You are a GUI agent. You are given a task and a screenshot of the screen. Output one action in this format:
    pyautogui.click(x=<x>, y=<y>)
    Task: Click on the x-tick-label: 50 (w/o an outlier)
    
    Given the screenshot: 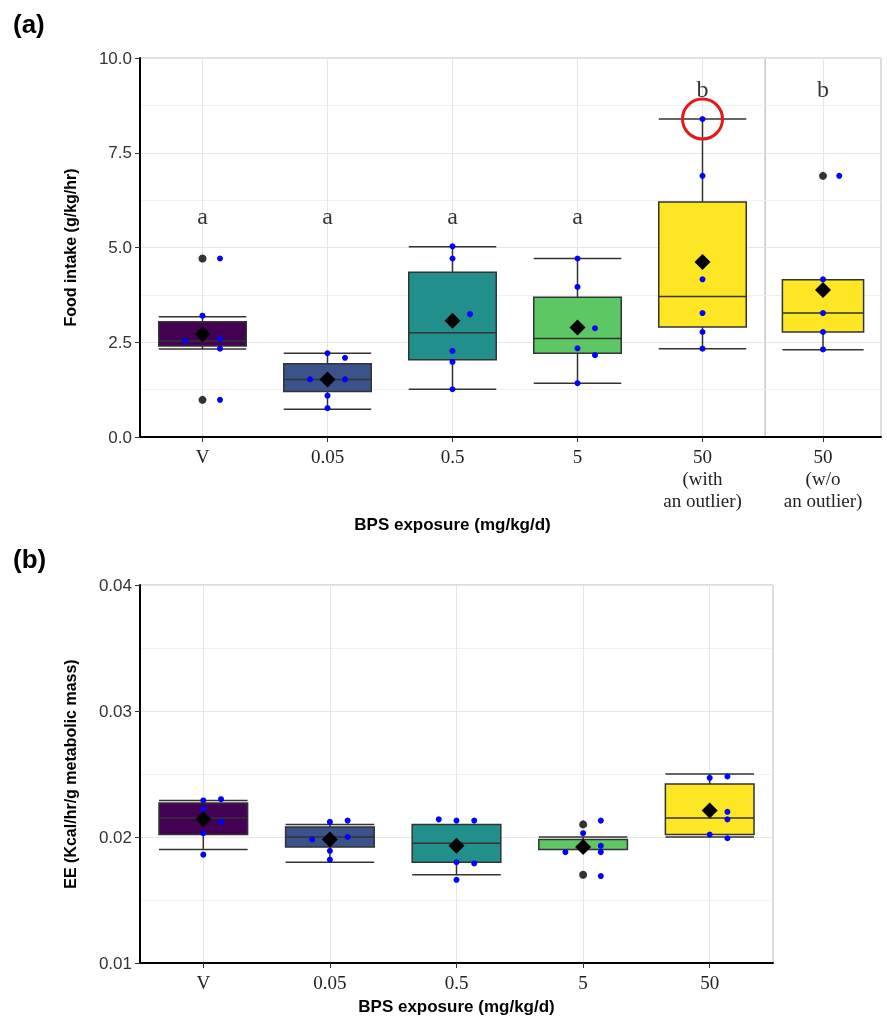 What is the action you would take?
    pyautogui.click(x=823, y=478)
    